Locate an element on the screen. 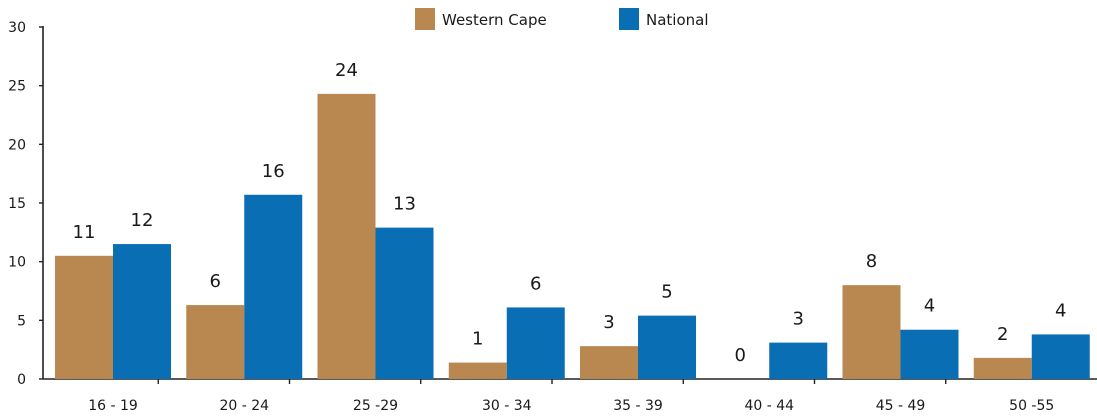  y-tick-label: 5 is located at coordinates (21, 321).